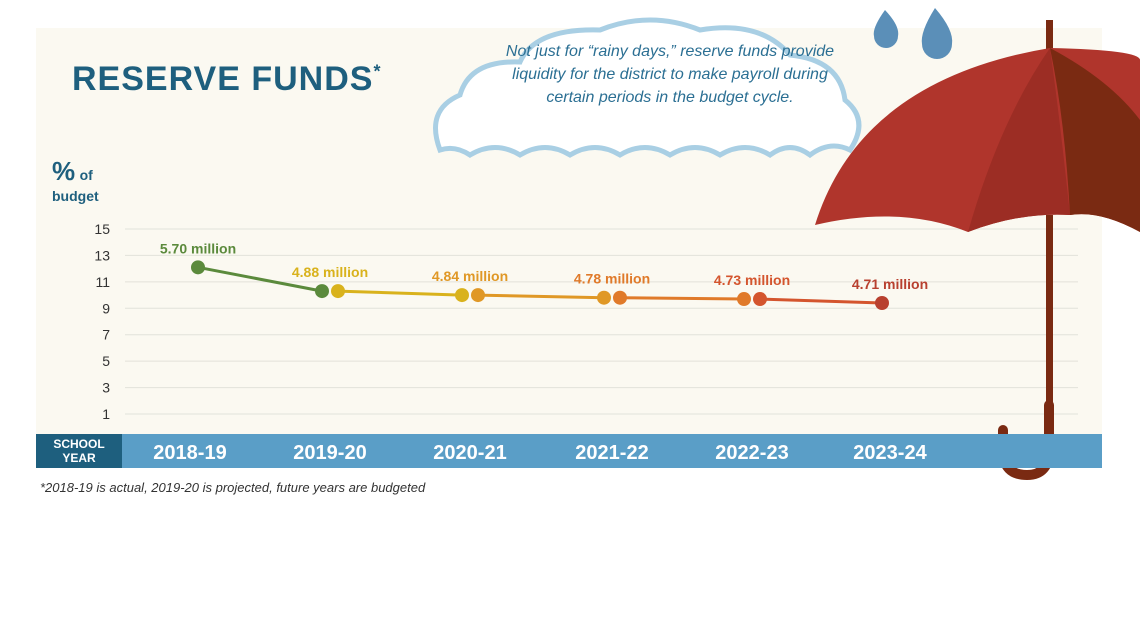  Describe the element at coordinates (79, 451) in the screenshot. I see `x-axis-label: SCHOOL YEAR` at that location.